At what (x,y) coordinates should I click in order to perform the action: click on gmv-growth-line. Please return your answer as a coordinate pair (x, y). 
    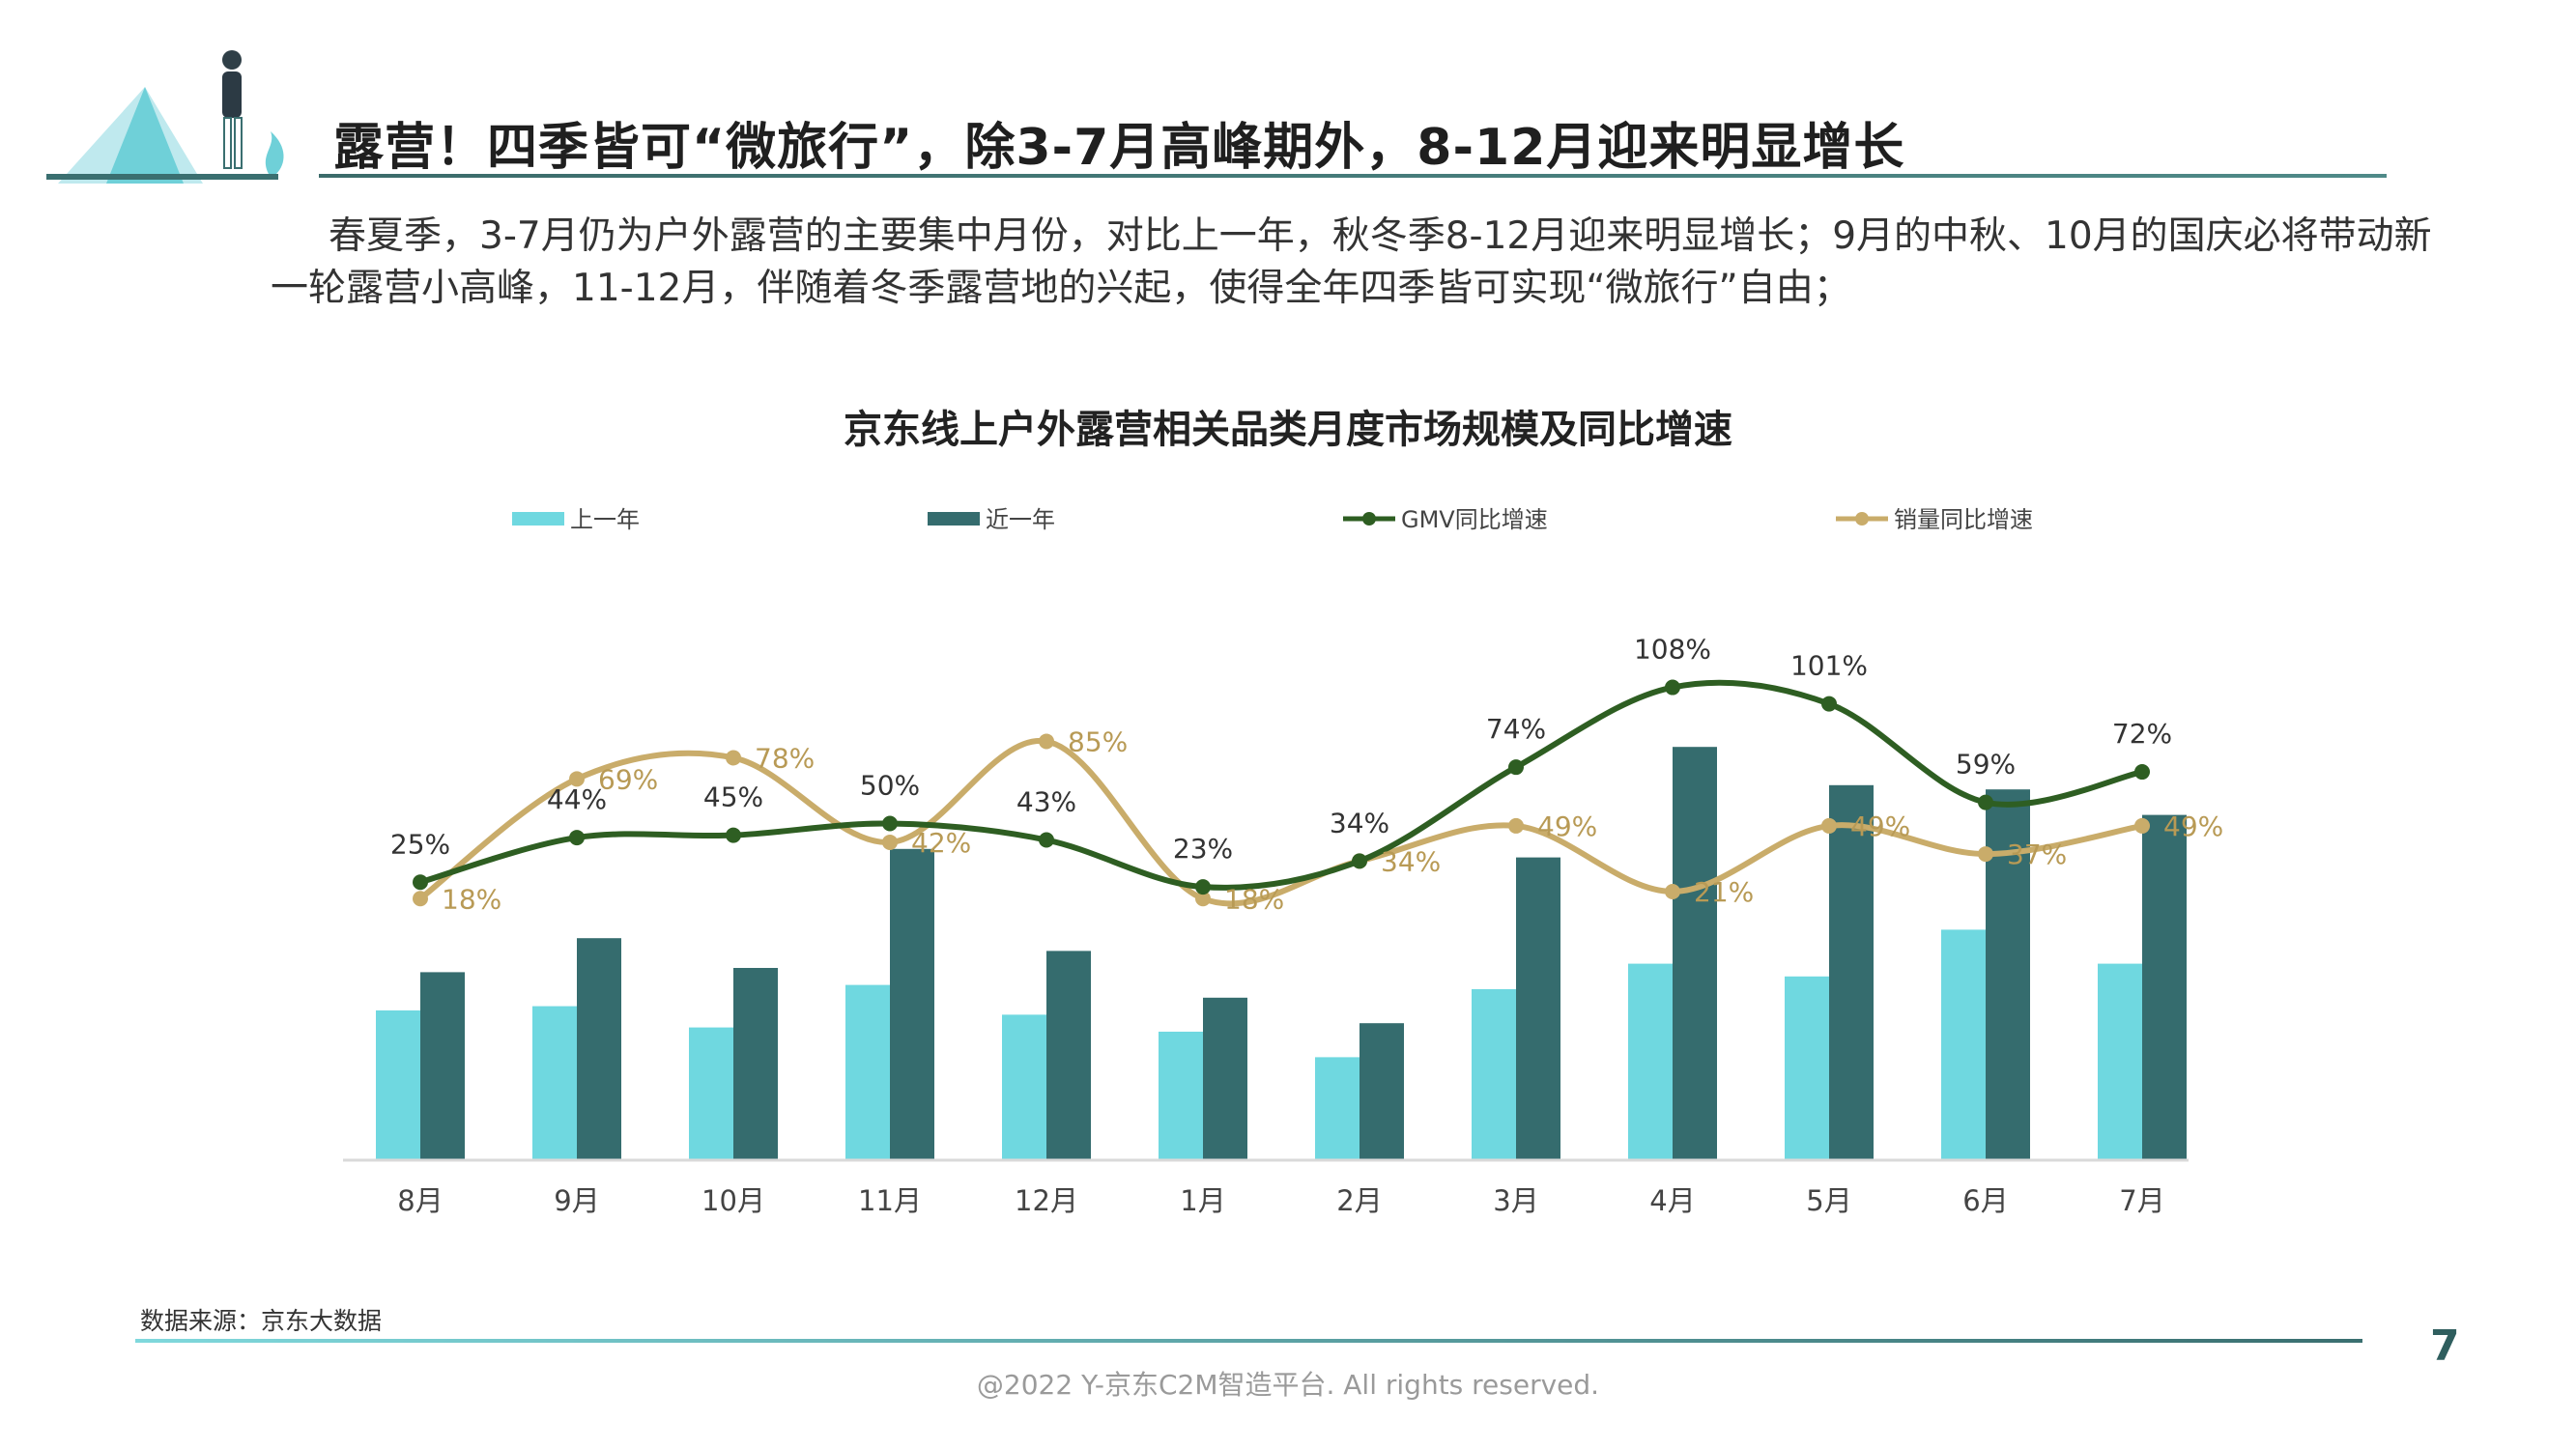
    Looking at the image, I should click on (1281, 785).